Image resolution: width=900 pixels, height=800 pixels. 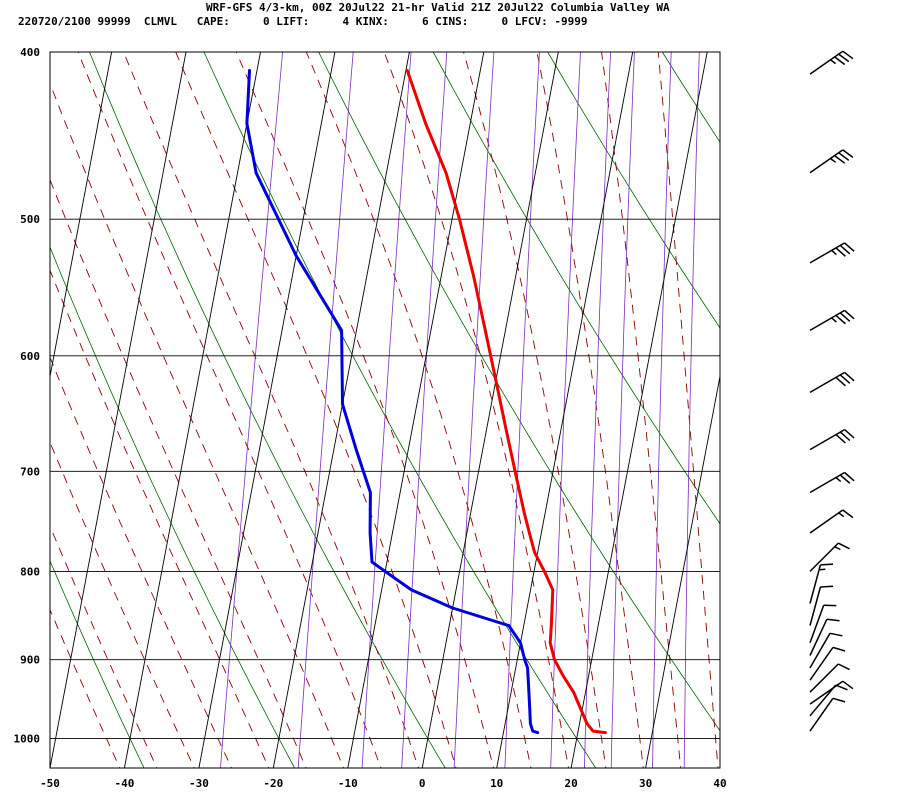 What do you see at coordinates (273, 783) in the screenshot?
I see `temperature-tick-label: -20` at bounding box center [273, 783].